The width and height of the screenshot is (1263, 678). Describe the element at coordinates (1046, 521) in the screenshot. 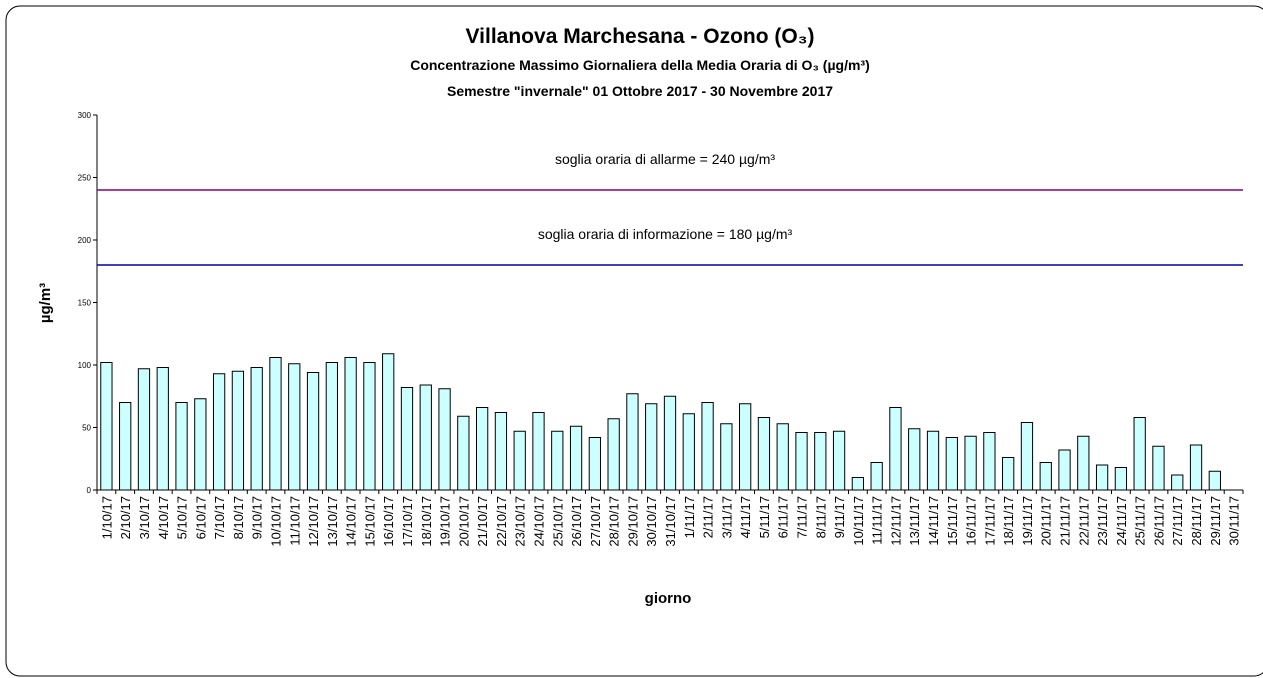

I see `x-tick-label: 20/11/17` at that location.